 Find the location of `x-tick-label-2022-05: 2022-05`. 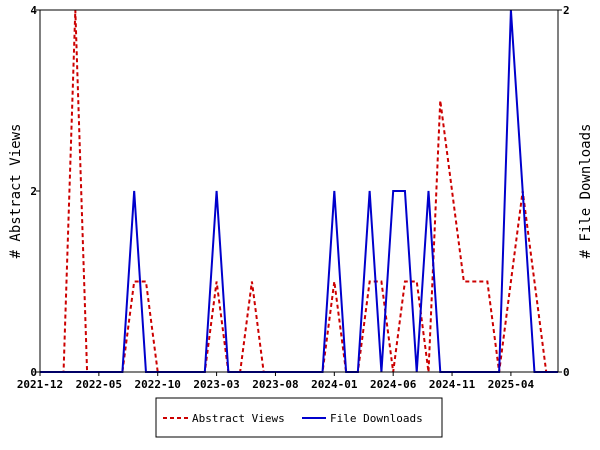

x-tick-label-2022-05: 2022-05 is located at coordinates (99, 384).